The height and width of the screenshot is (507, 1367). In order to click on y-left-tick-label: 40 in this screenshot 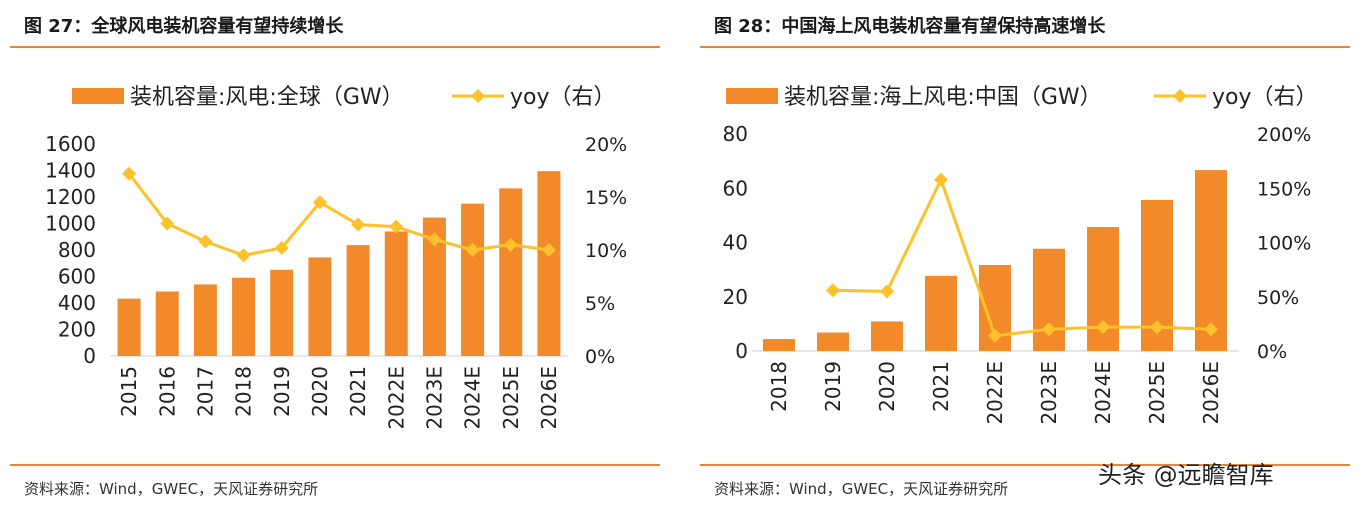, I will do `click(735, 243)`.